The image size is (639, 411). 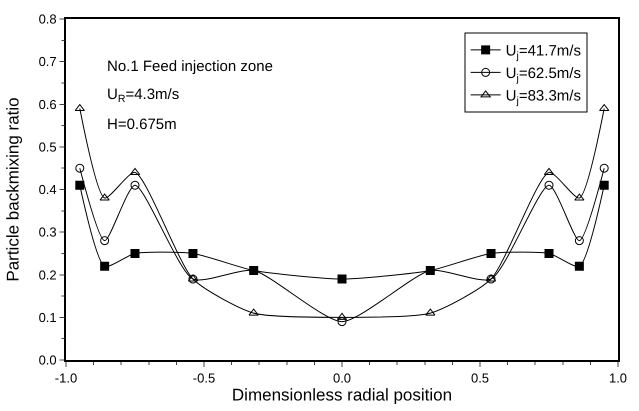 What do you see at coordinates (143, 96) in the screenshot?
I see `annotation: U$_{R}$=4.3m/s` at bounding box center [143, 96].